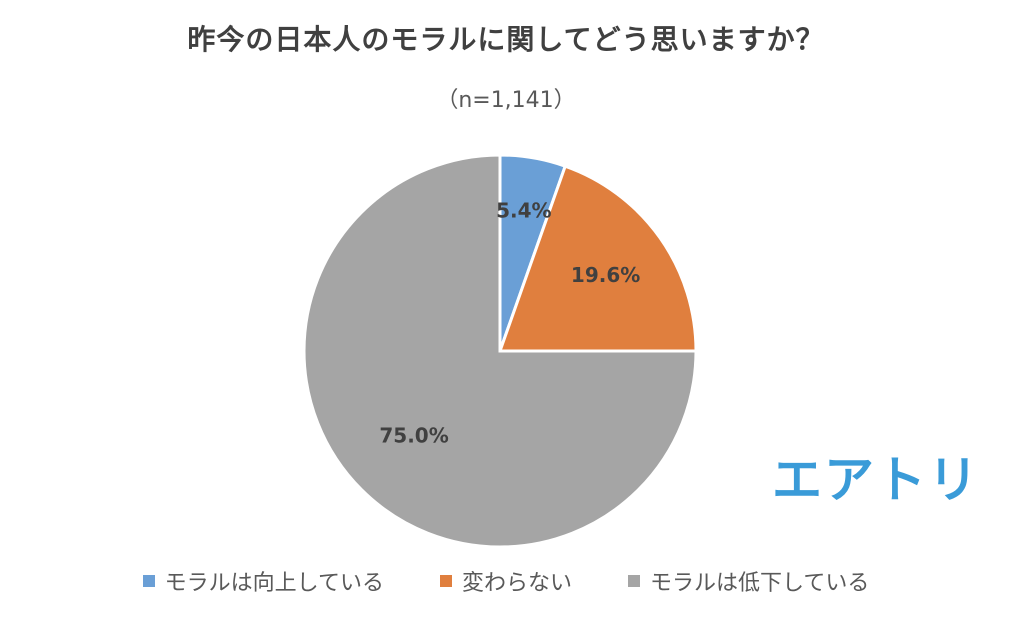 The image size is (1012, 628). What do you see at coordinates (413, 435) in the screenshot?
I see `slice-label-declining: 75.0%` at bounding box center [413, 435].